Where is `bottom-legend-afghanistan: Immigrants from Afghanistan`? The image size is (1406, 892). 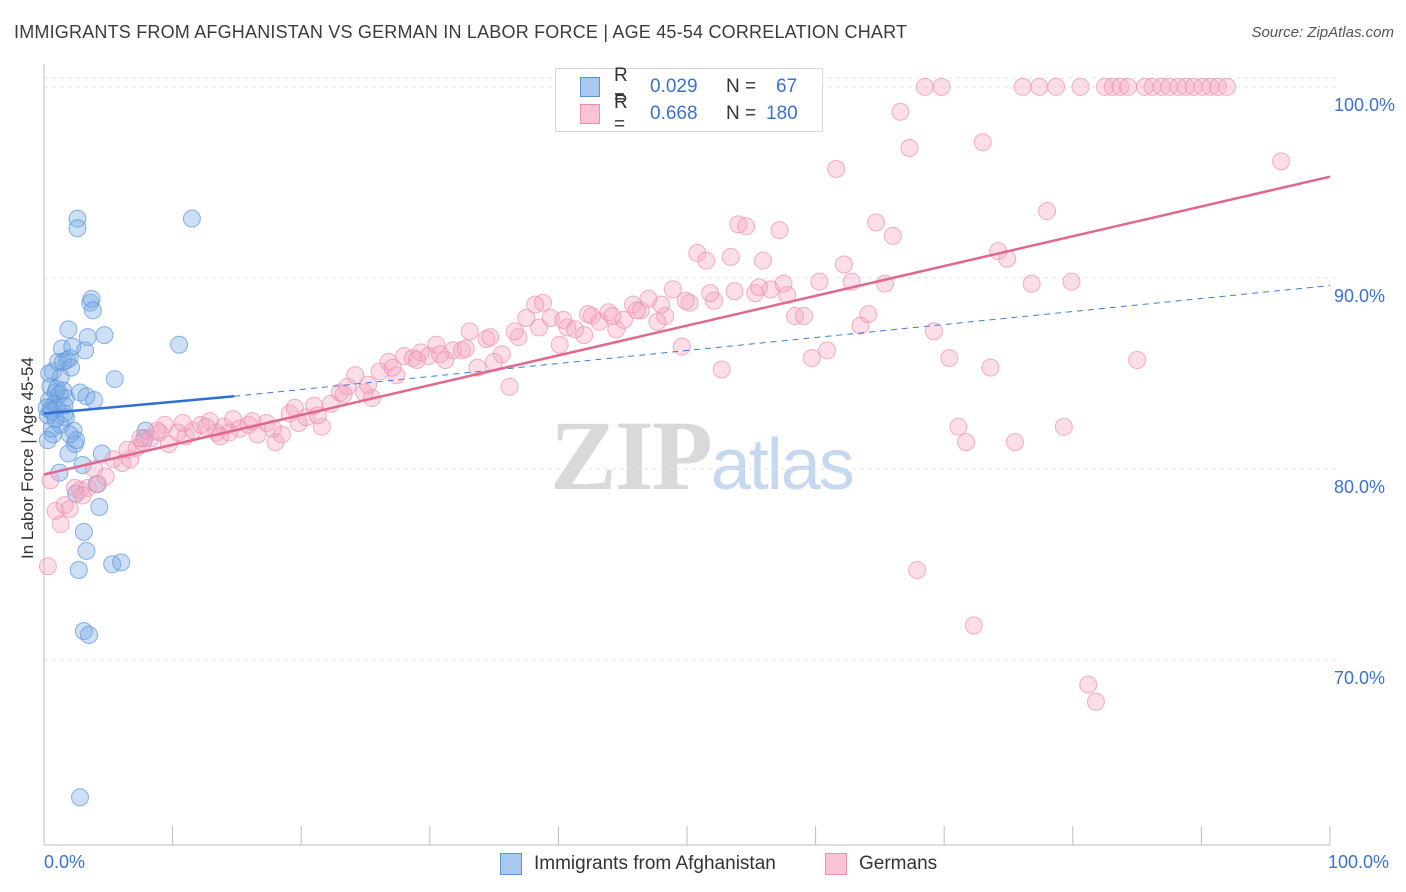 bottom-legend-afghanistan: Immigrants from Afghanistan is located at coordinates (638, 864).